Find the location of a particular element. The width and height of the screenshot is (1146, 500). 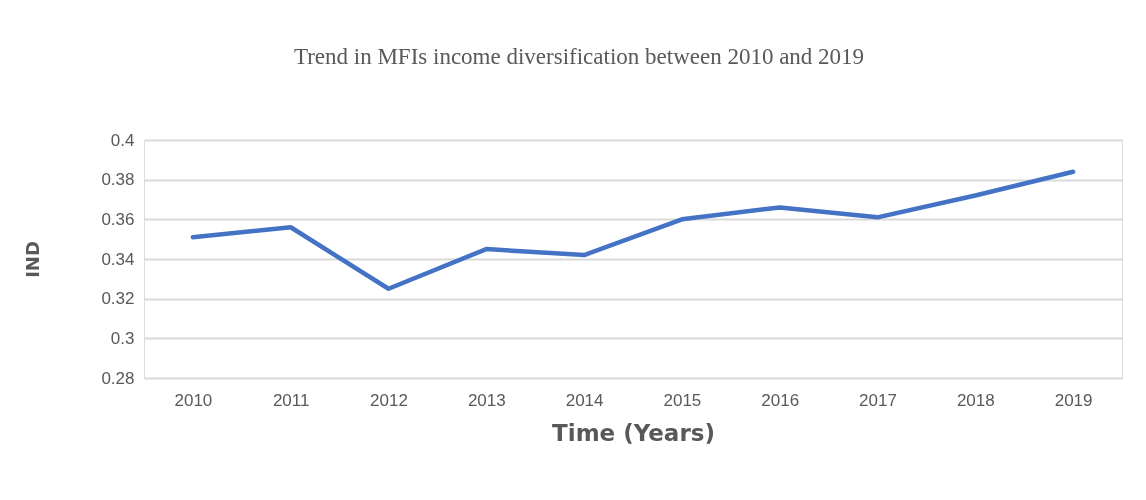

x-tick-label: 2012 is located at coordinates (389, 400).